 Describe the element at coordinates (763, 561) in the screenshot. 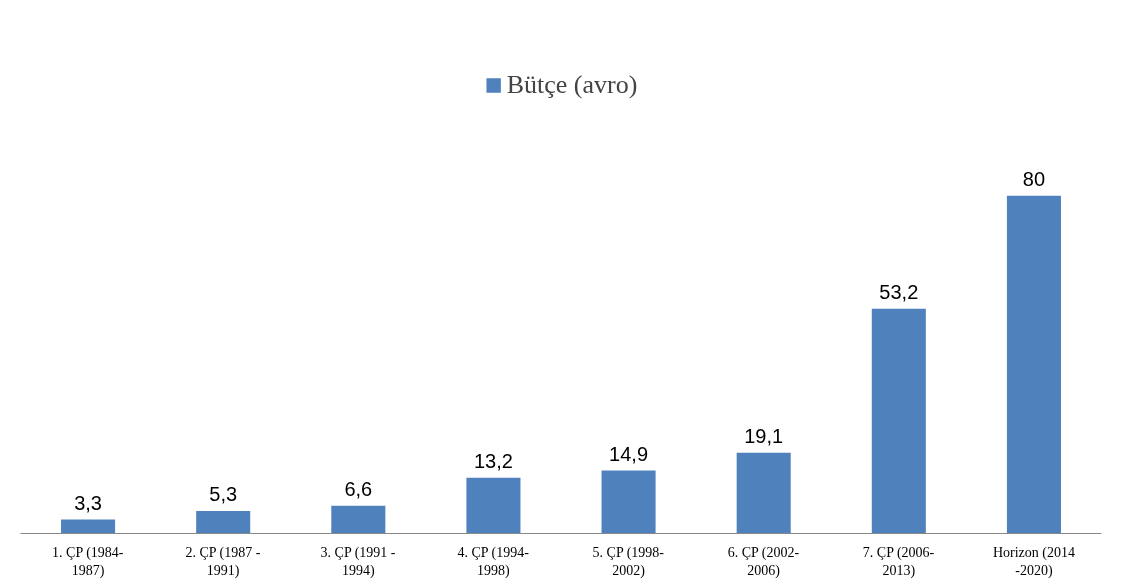

I see `x-tick-label: 6. ÇP (2002- 2006)` at that location.